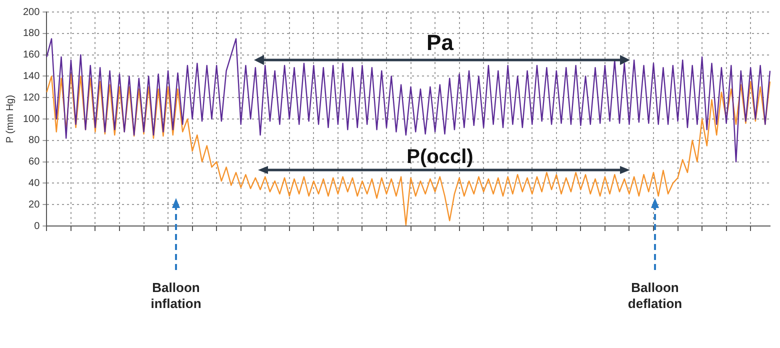  Describe the element at coordinates (34, 204) in the screenshot. I see `y-tick-label: 20` at that location.